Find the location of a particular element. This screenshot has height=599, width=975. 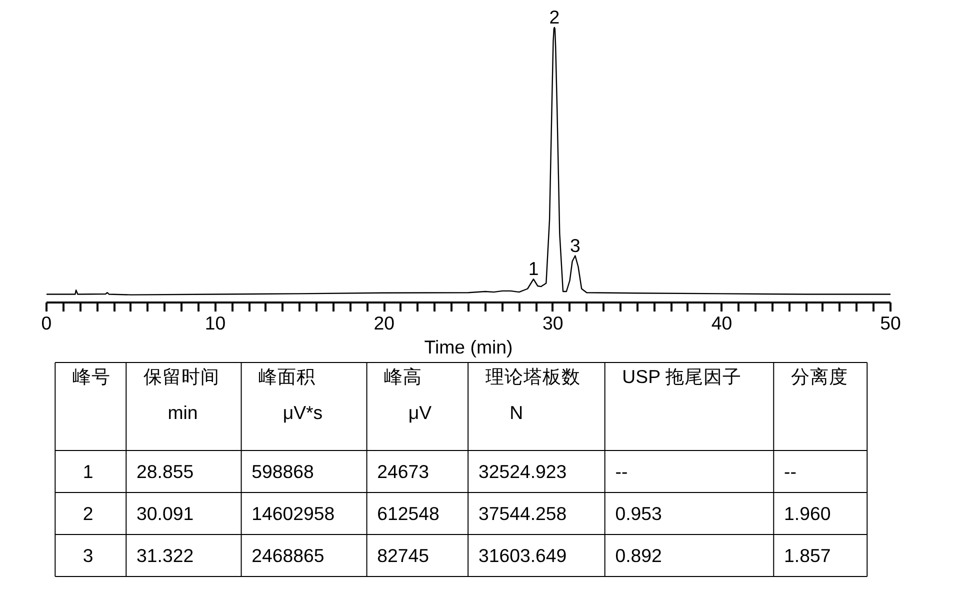

text: 30.091 is located at coordinates (165, 513).